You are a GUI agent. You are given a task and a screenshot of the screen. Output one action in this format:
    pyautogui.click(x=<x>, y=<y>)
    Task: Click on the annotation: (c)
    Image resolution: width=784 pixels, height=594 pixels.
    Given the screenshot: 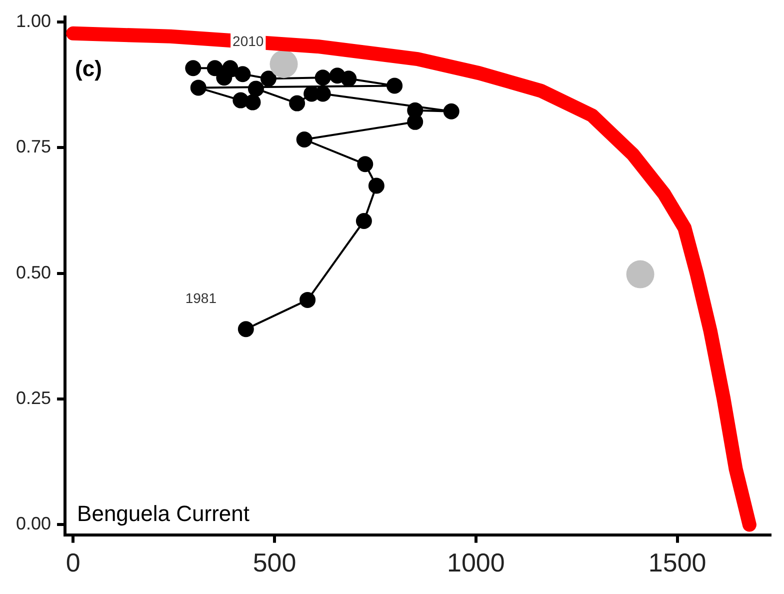 What is the action you would take?
    pyautogui.click(x=88, y=68)
    